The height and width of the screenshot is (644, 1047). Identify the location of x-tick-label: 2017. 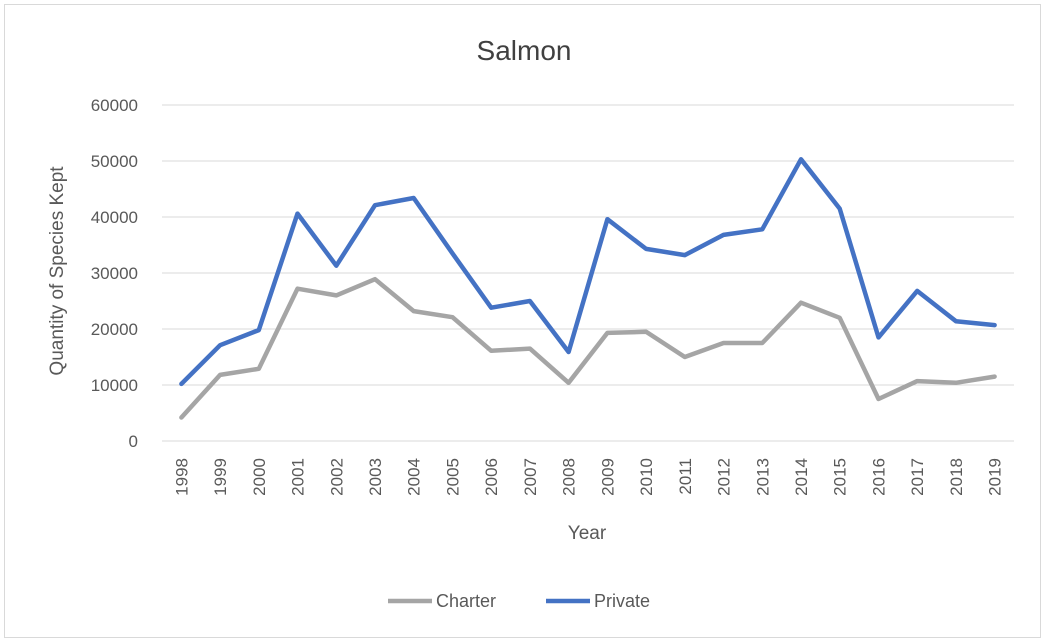
(917, 477).